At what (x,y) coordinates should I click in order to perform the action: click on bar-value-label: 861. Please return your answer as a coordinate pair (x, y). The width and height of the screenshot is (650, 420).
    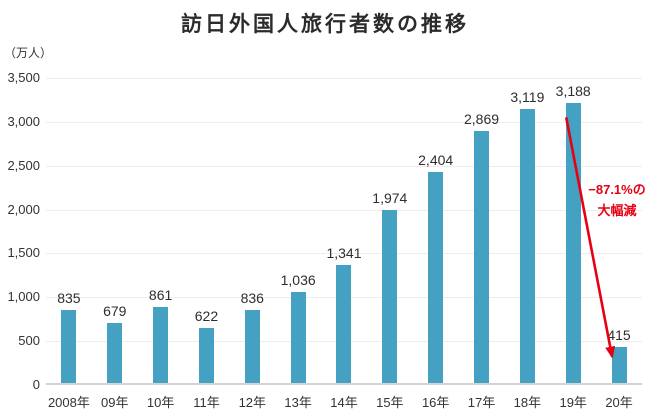
    Looking at the image, I should click on (160, 295).